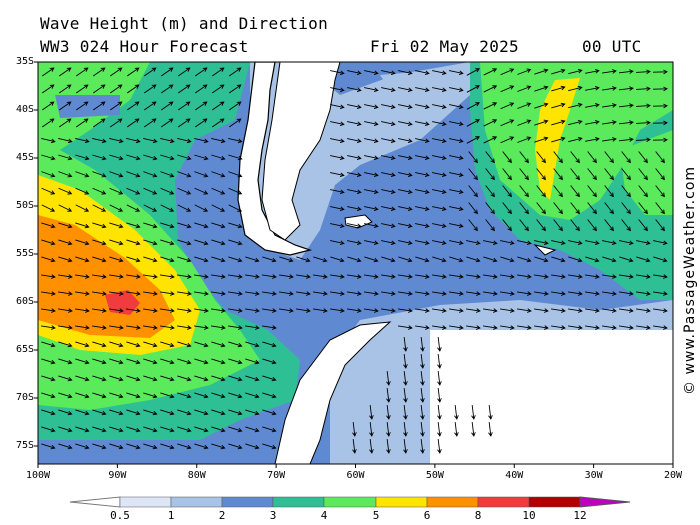  What do you see at coordinates (24, 445) in the screenshot?
I see `lat-label: 75S` at bounding box center [24, 445].